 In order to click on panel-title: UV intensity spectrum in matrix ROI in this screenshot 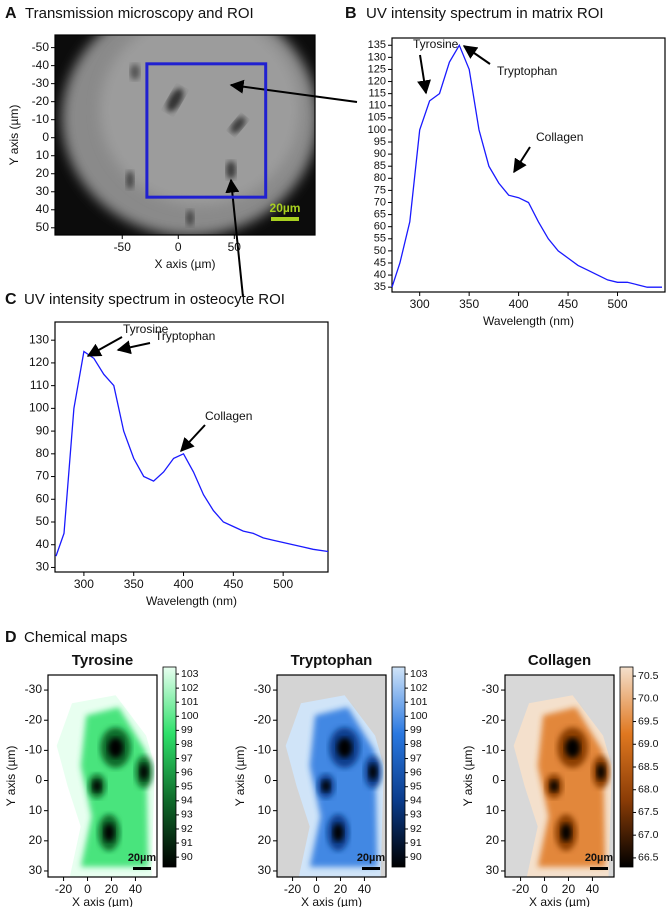, I will do `click(485, 13)`.